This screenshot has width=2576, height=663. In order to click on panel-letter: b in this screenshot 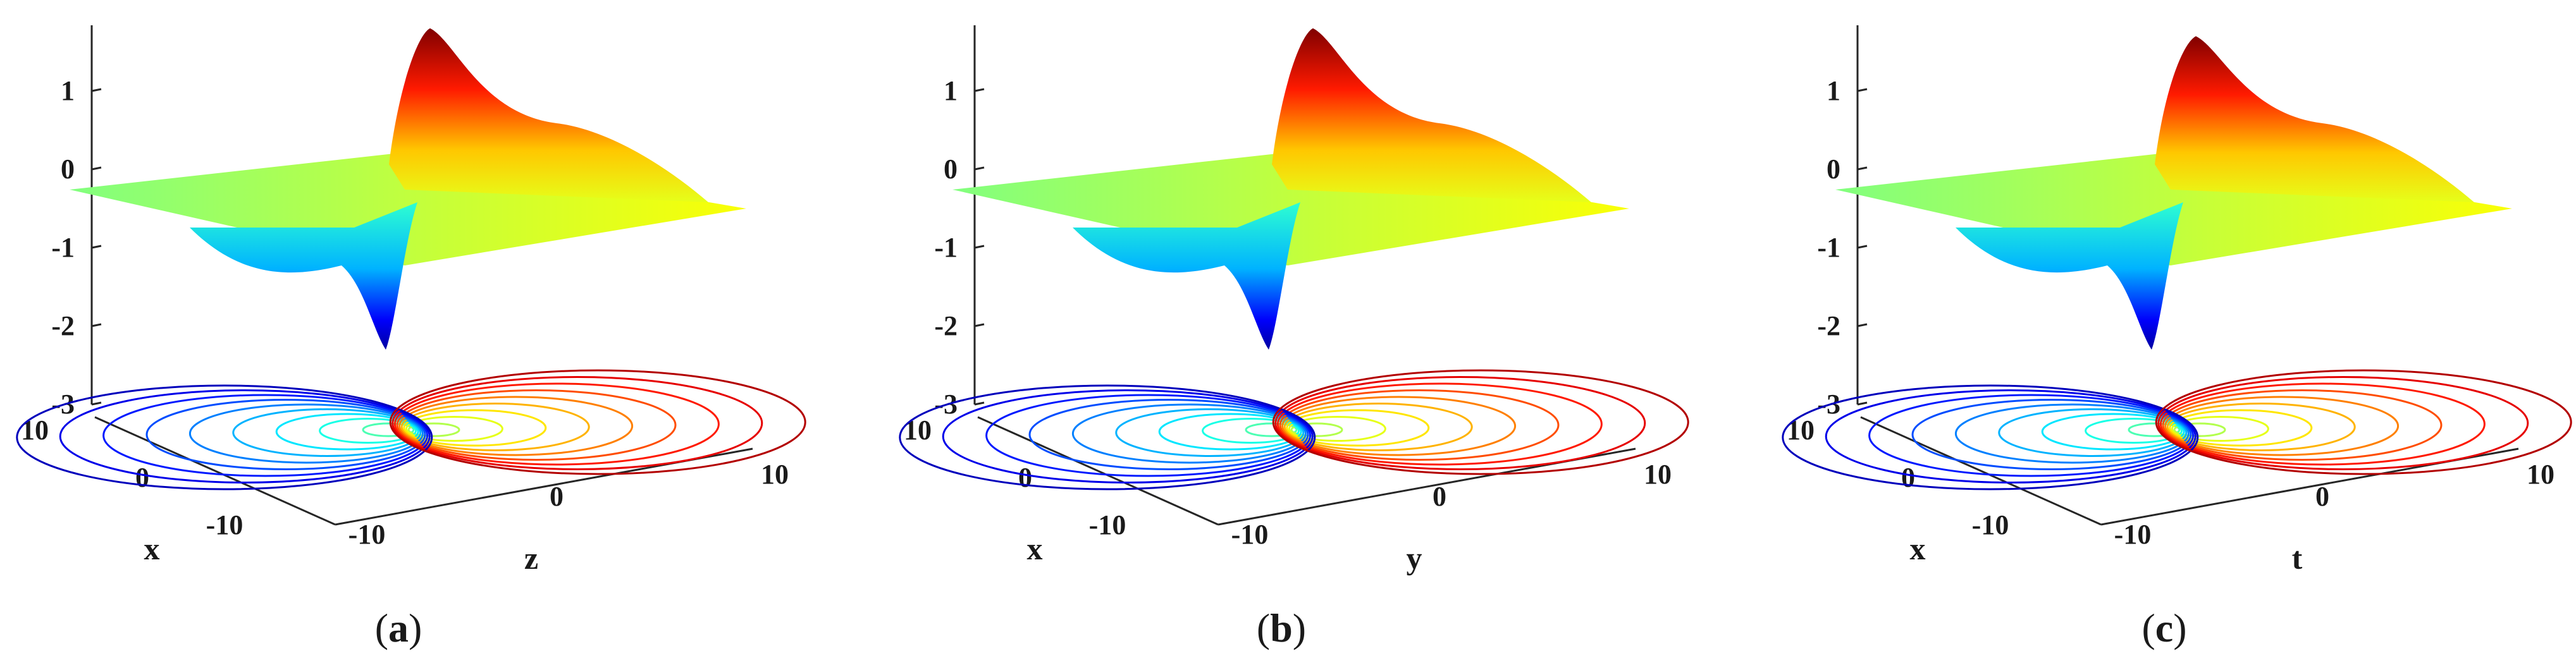, I will do `click(1281, 627)`.